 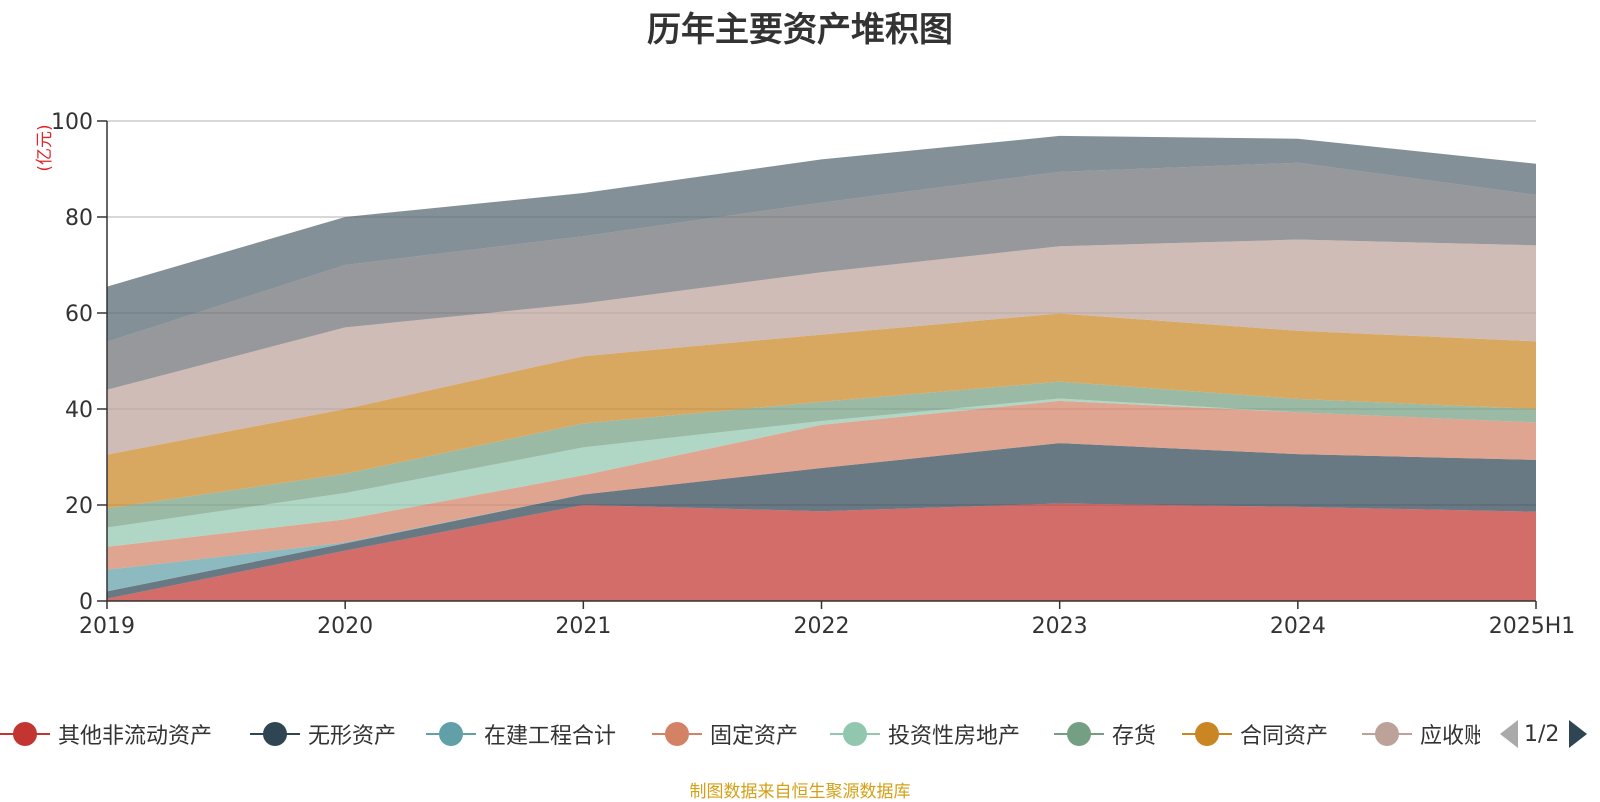 I want to click on legend-next-page-icon, so click(x=1578, y=734).